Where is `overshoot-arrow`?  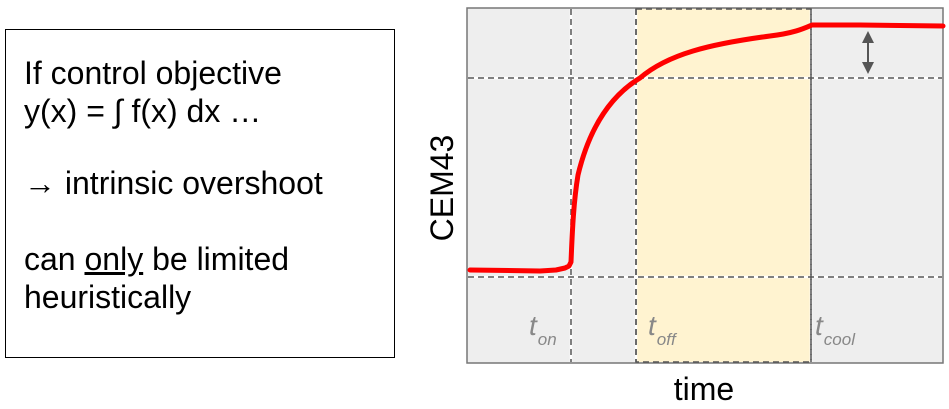 overshoot-arrow is located at coordinates (868, 52).